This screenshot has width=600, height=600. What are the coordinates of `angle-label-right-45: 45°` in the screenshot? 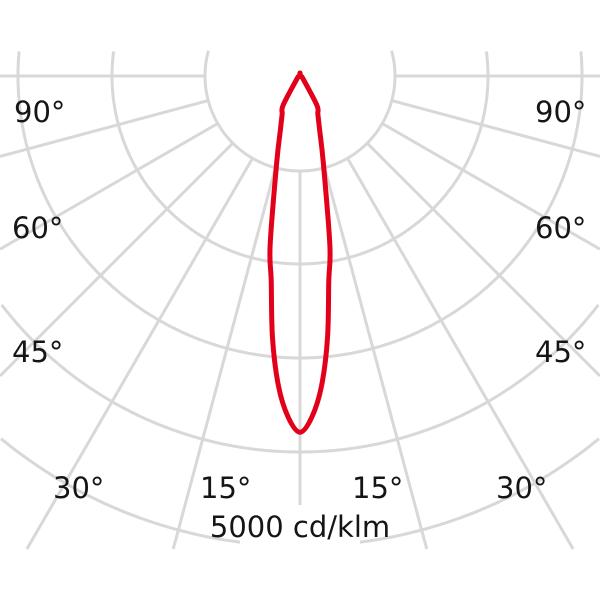 It's located at (560, 352).